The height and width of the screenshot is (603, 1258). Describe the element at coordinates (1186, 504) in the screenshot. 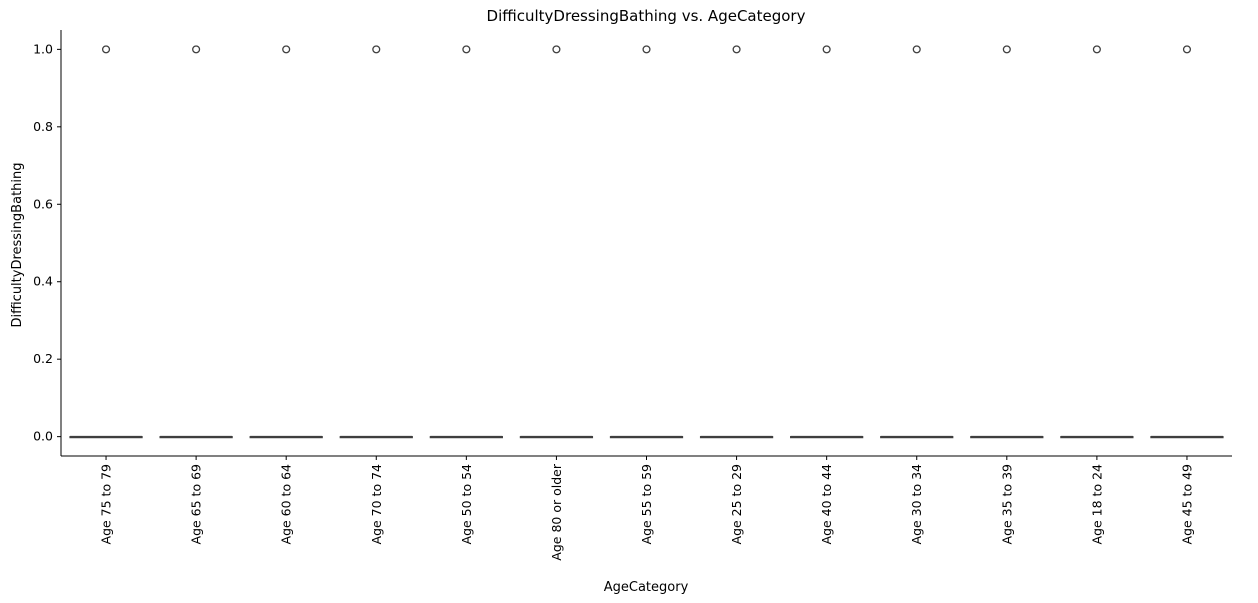

I see `x-tick-label: Age 45 to 49` at that location.